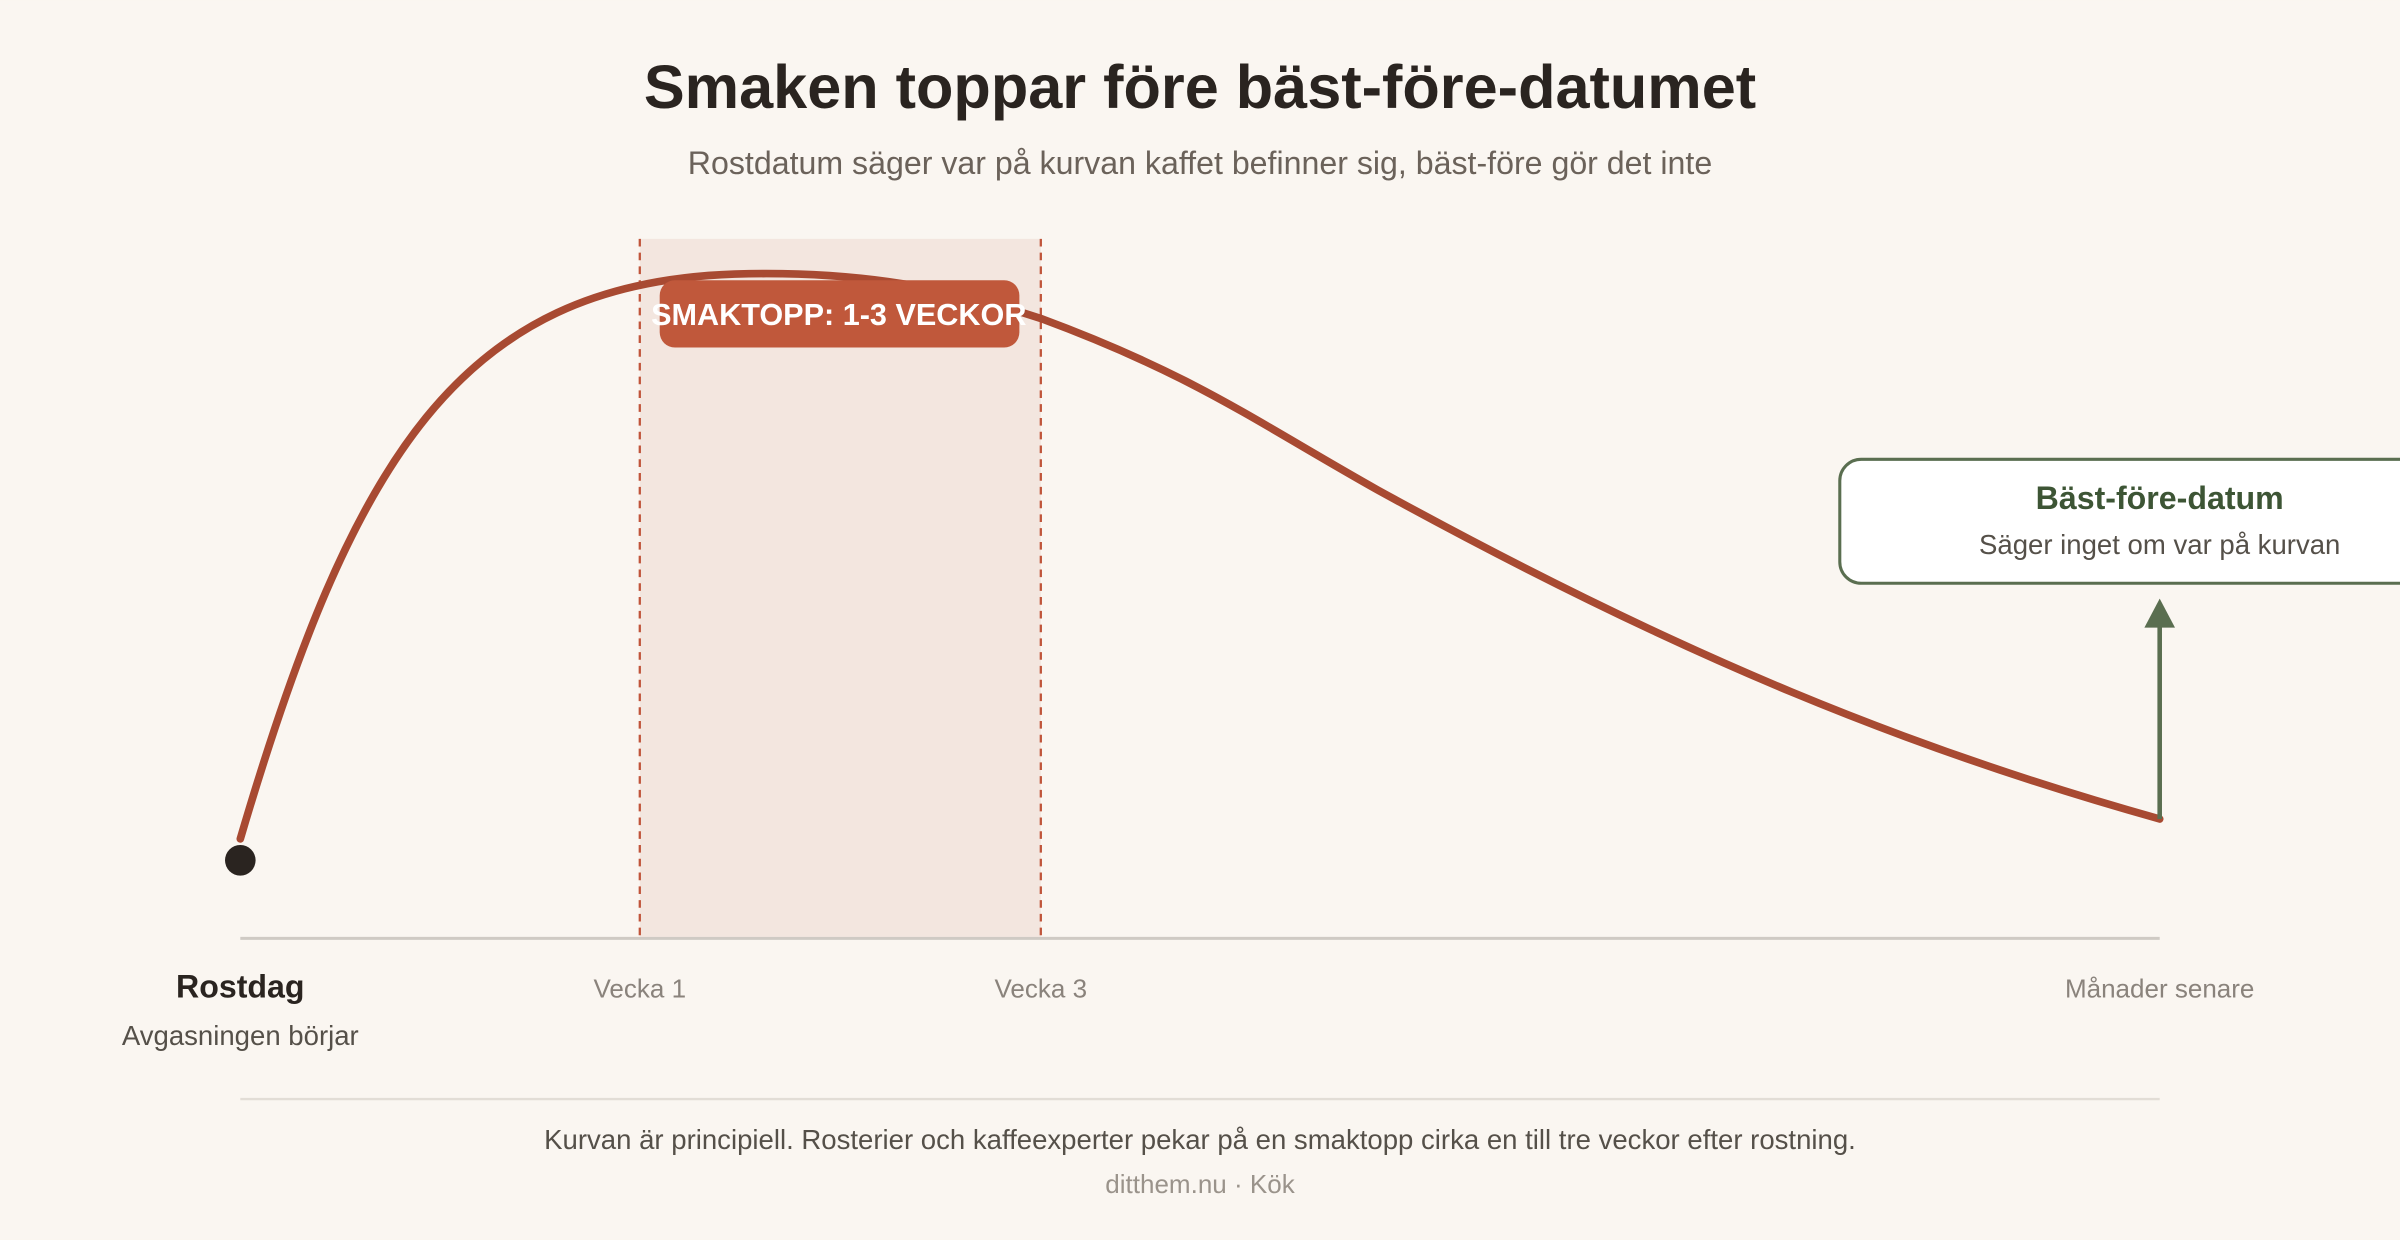 The height and width of the screenshot is (1240, 2400). What do you see at coordinates (240, 986) in the screenshot?
I see `x-label: Rostdag` at bounding box center [240, 986].